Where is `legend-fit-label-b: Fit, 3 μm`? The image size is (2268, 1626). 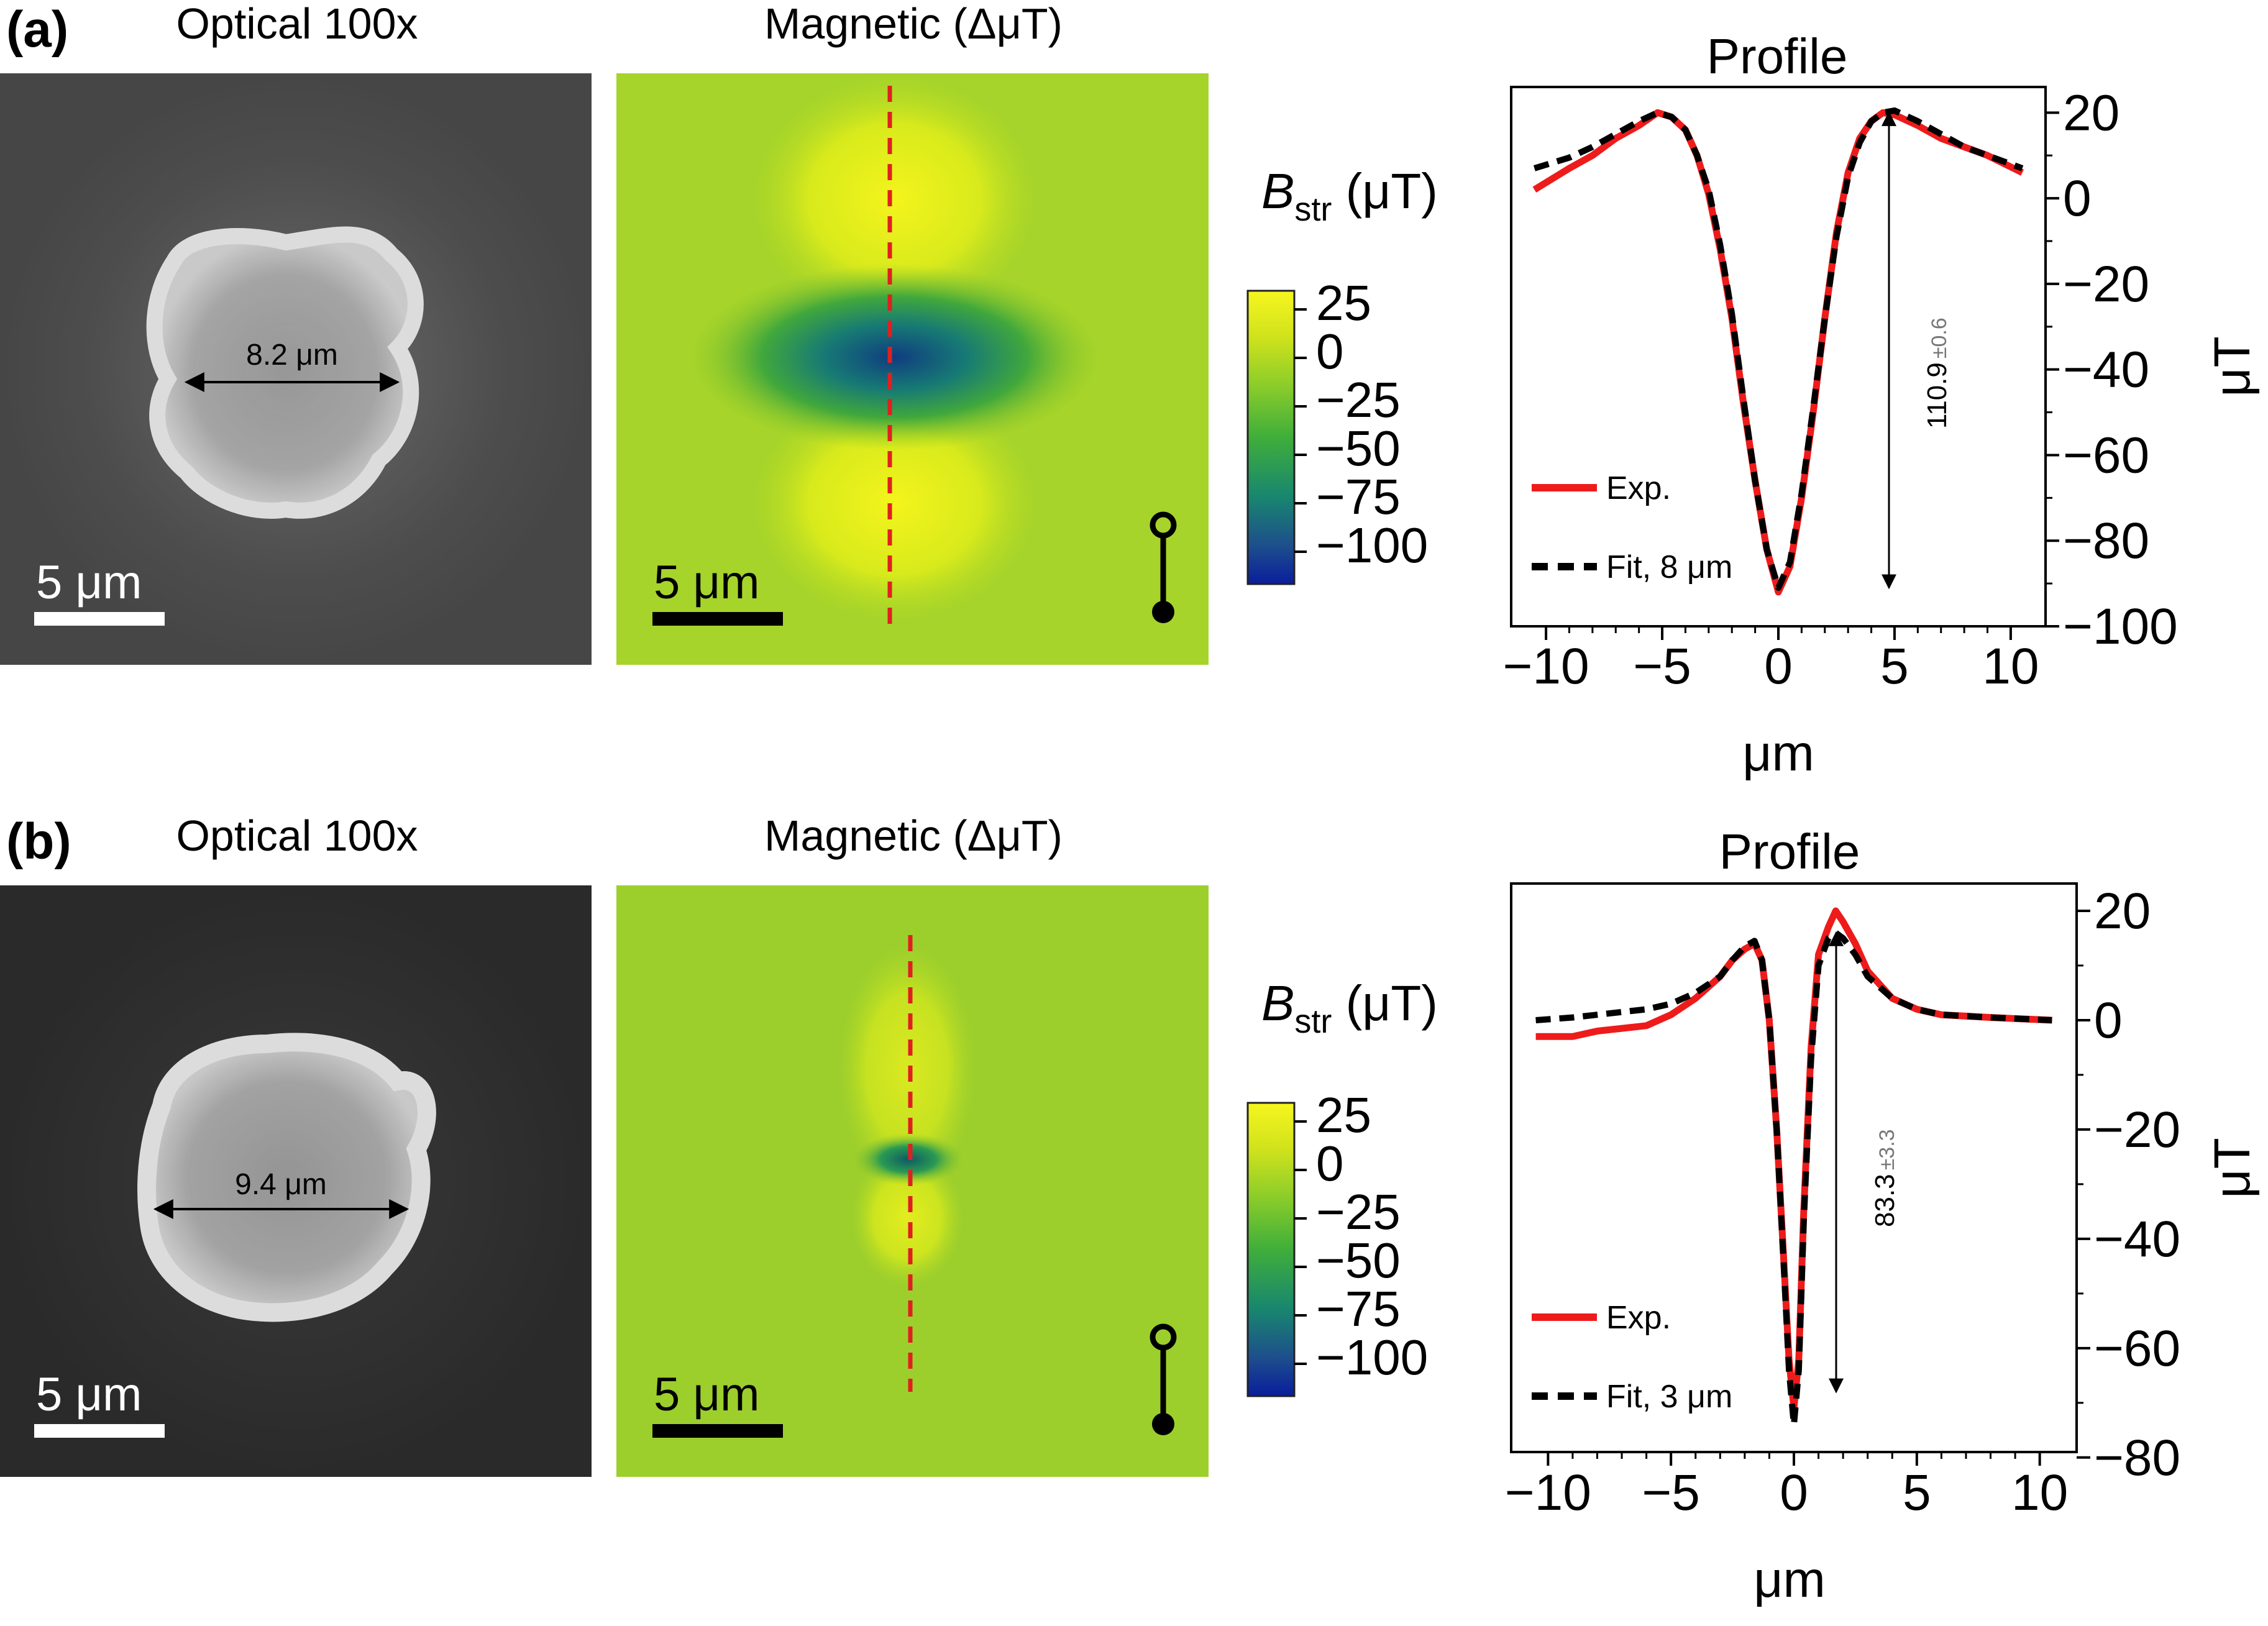 legend-fit-label-b: Fit, 3 μm is located at coordinates (1669, 1397).